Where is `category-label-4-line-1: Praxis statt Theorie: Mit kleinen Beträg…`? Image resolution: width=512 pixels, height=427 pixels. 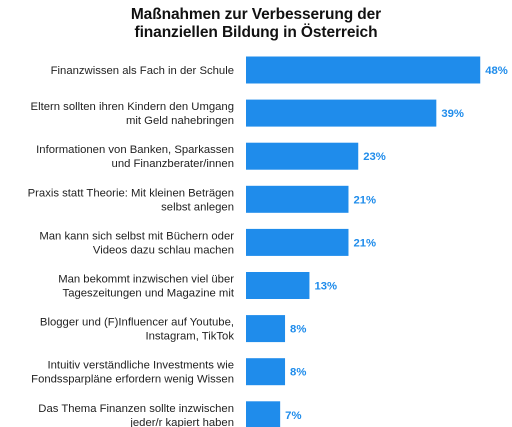 category-label-4-line-1: Praxis statt Theorie: Mit kleinen Beträg… is located at coordinates (131, 193).